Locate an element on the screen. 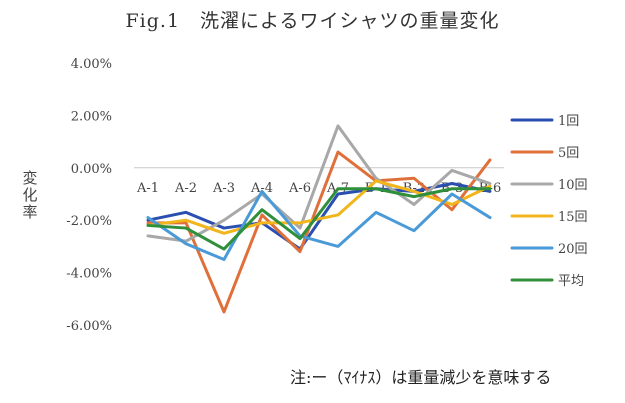  y-axis-label: 変化率 is located at coordinates (30, 195).